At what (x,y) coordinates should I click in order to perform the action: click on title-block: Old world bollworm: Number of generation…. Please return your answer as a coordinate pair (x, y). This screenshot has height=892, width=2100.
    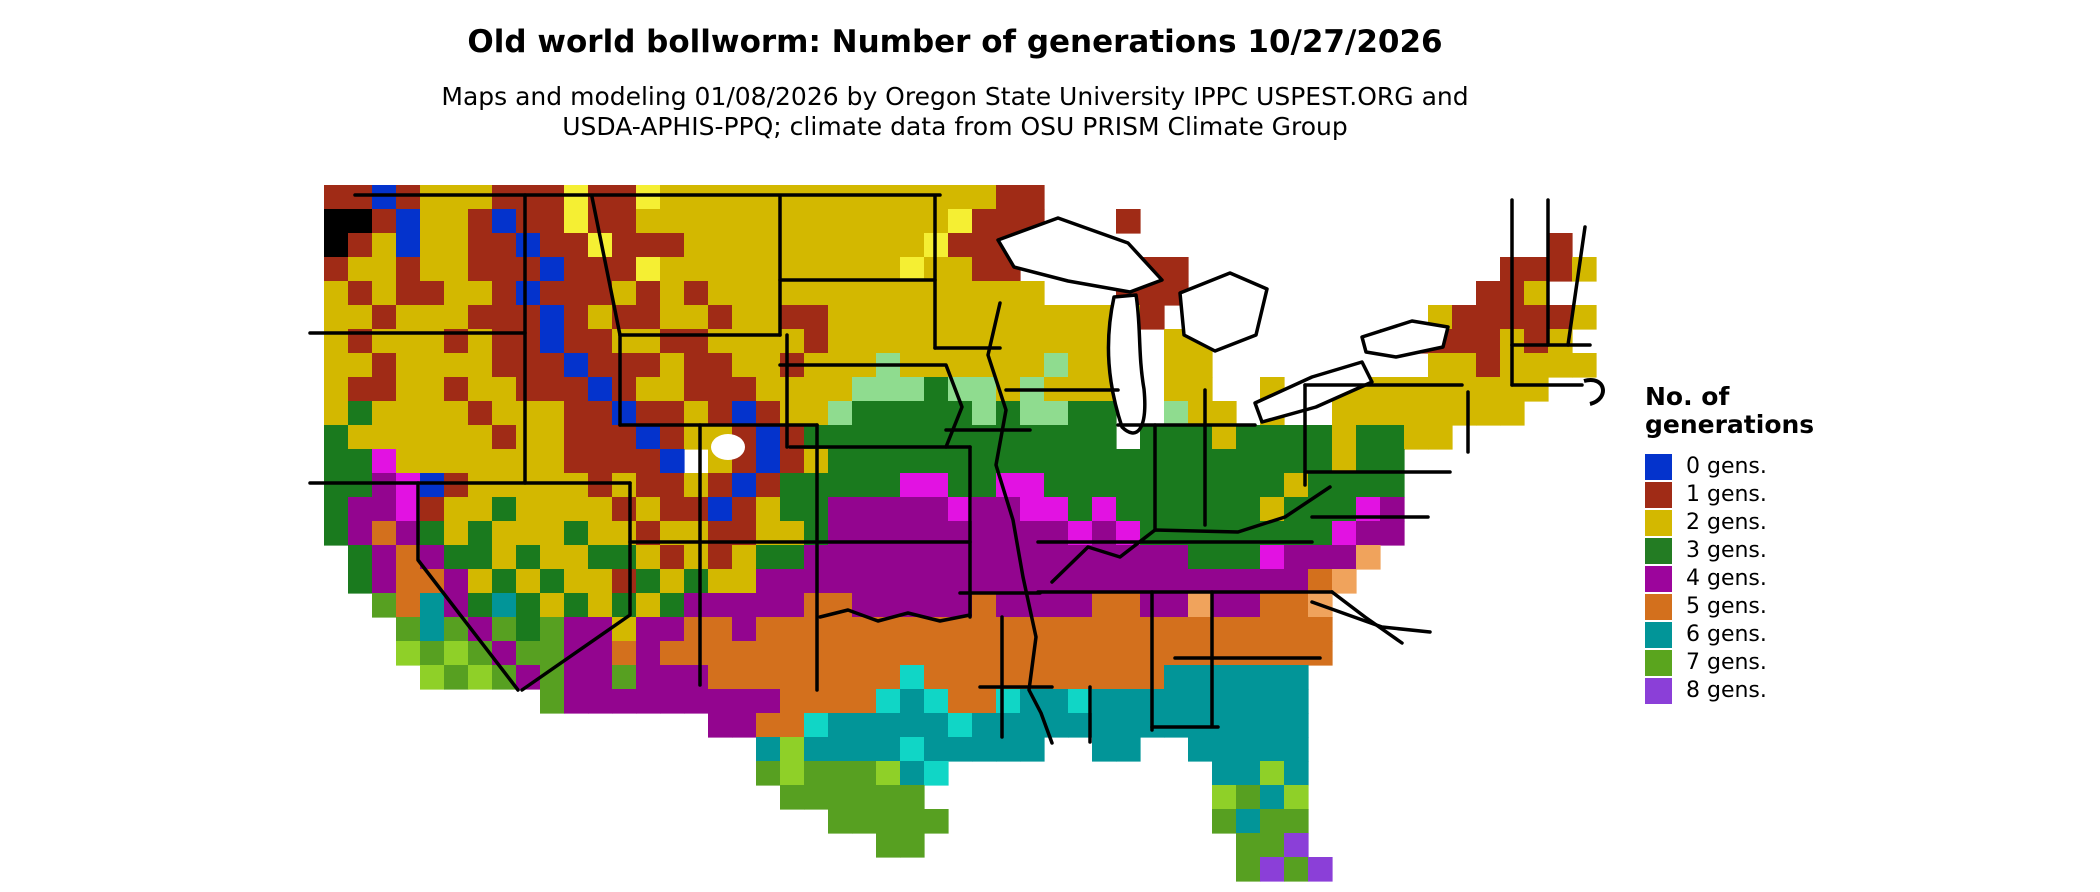
    Looking at the image, I should click on (955, 71).